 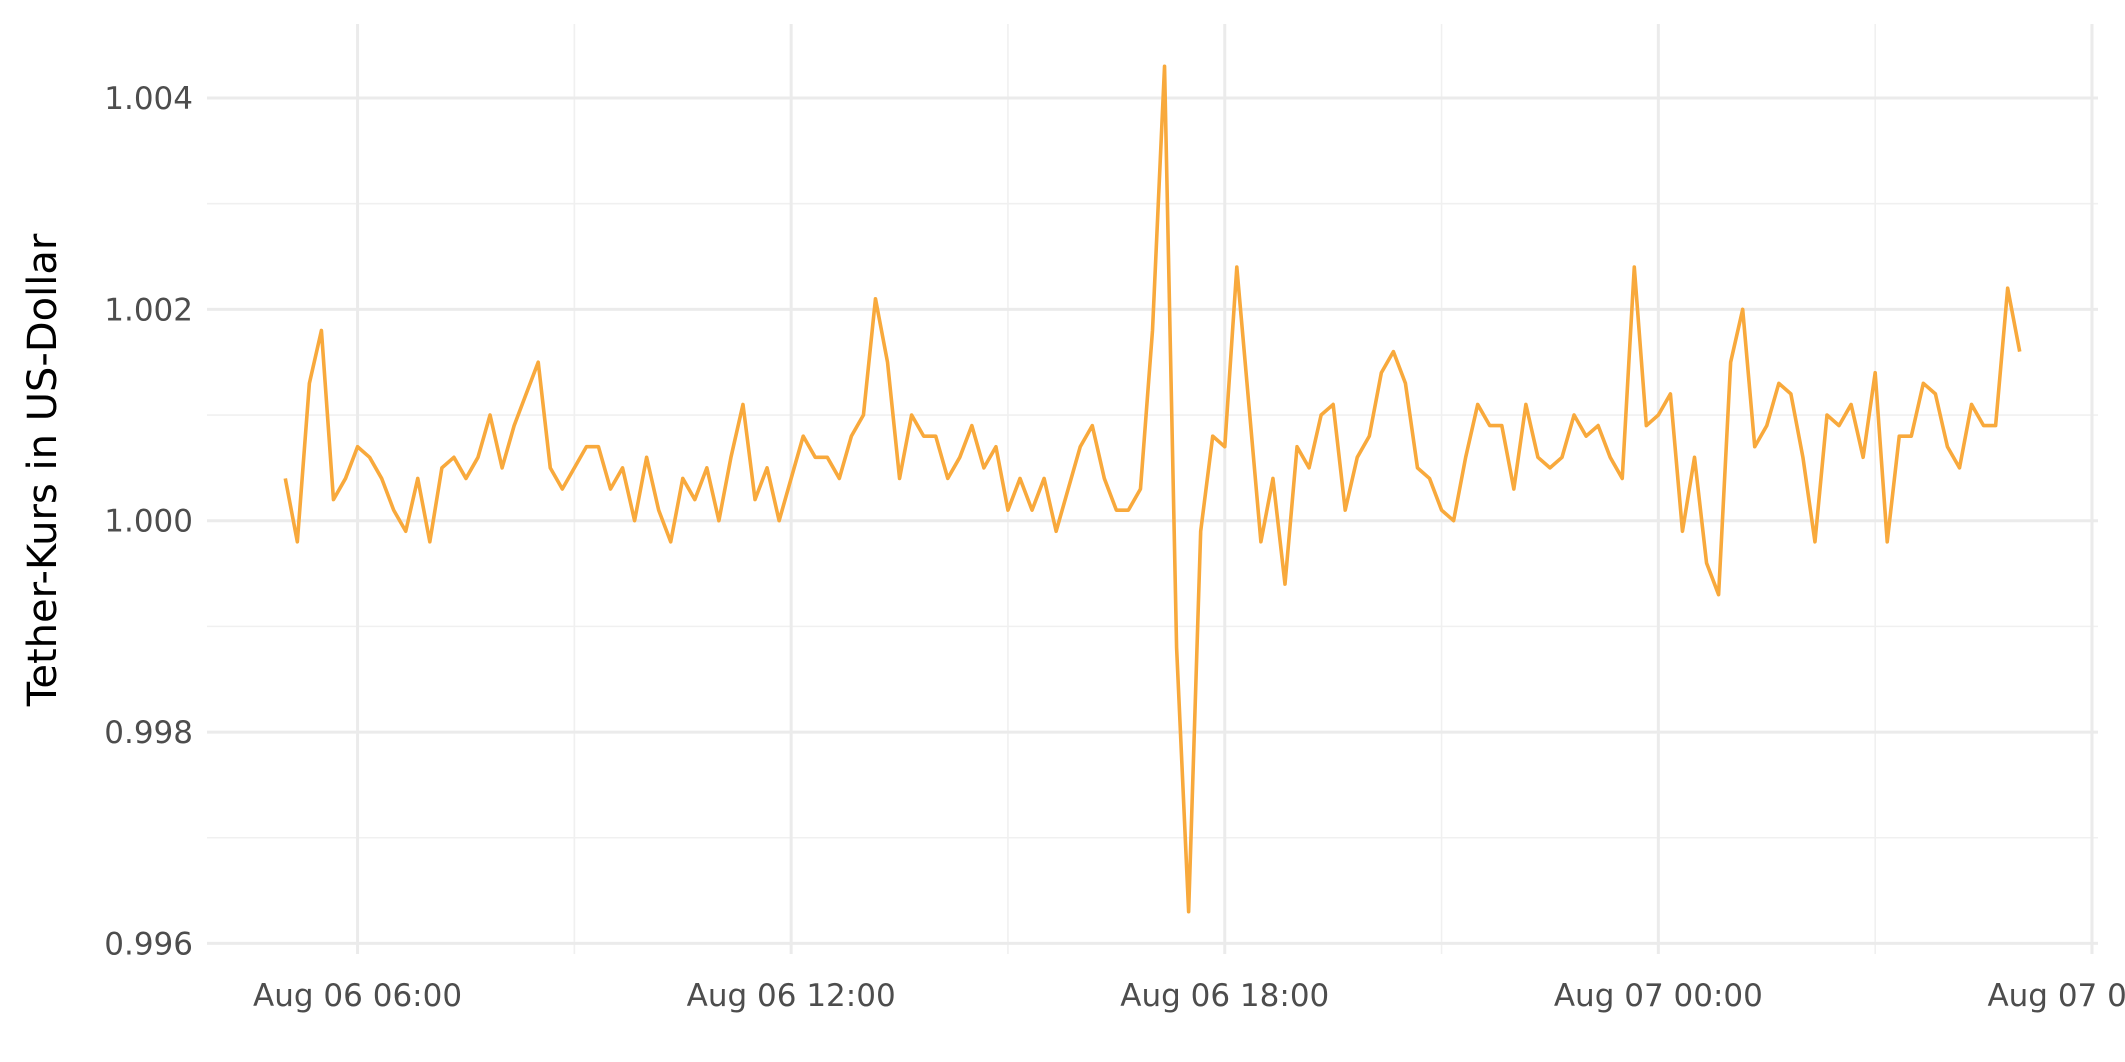 What do you see at coordinates (148, 522) in the screenshot?
I see `y-tick-label: 1.000` at bounding box center [148, 522].